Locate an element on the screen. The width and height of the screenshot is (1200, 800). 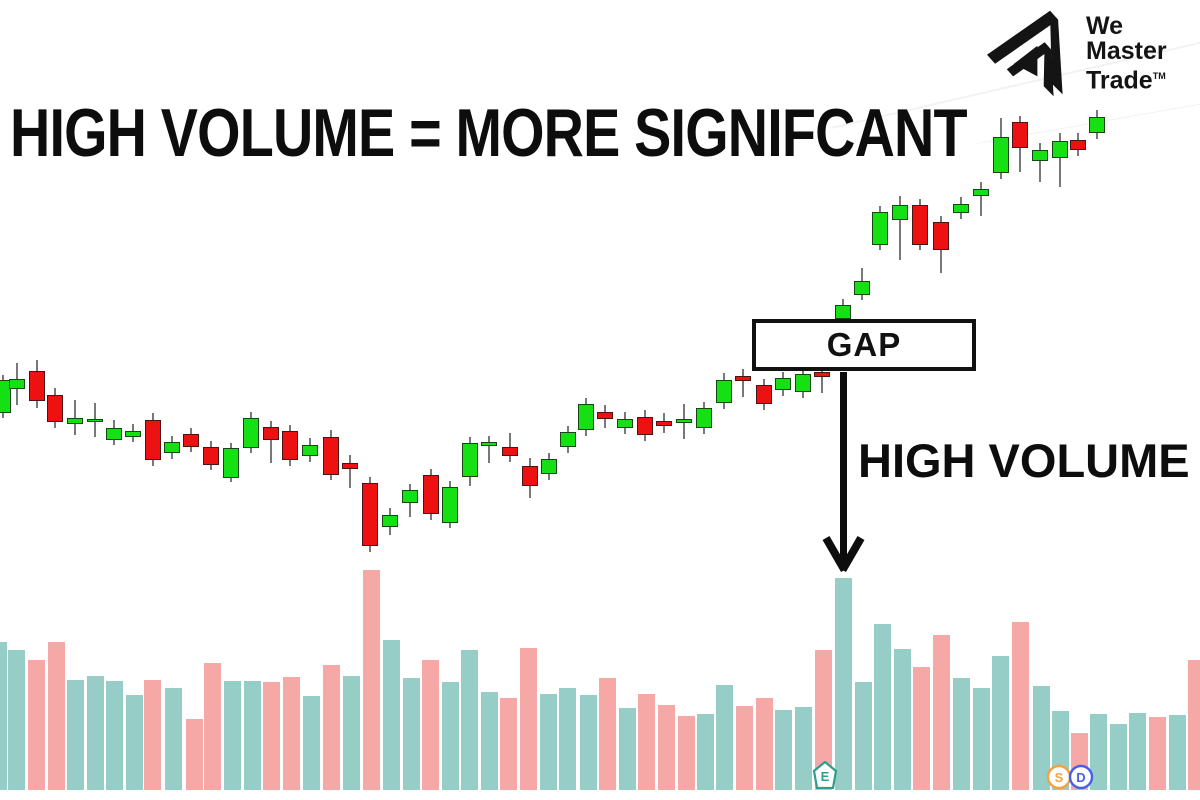
earnings-badge: E is located at coordinates (825, 775).